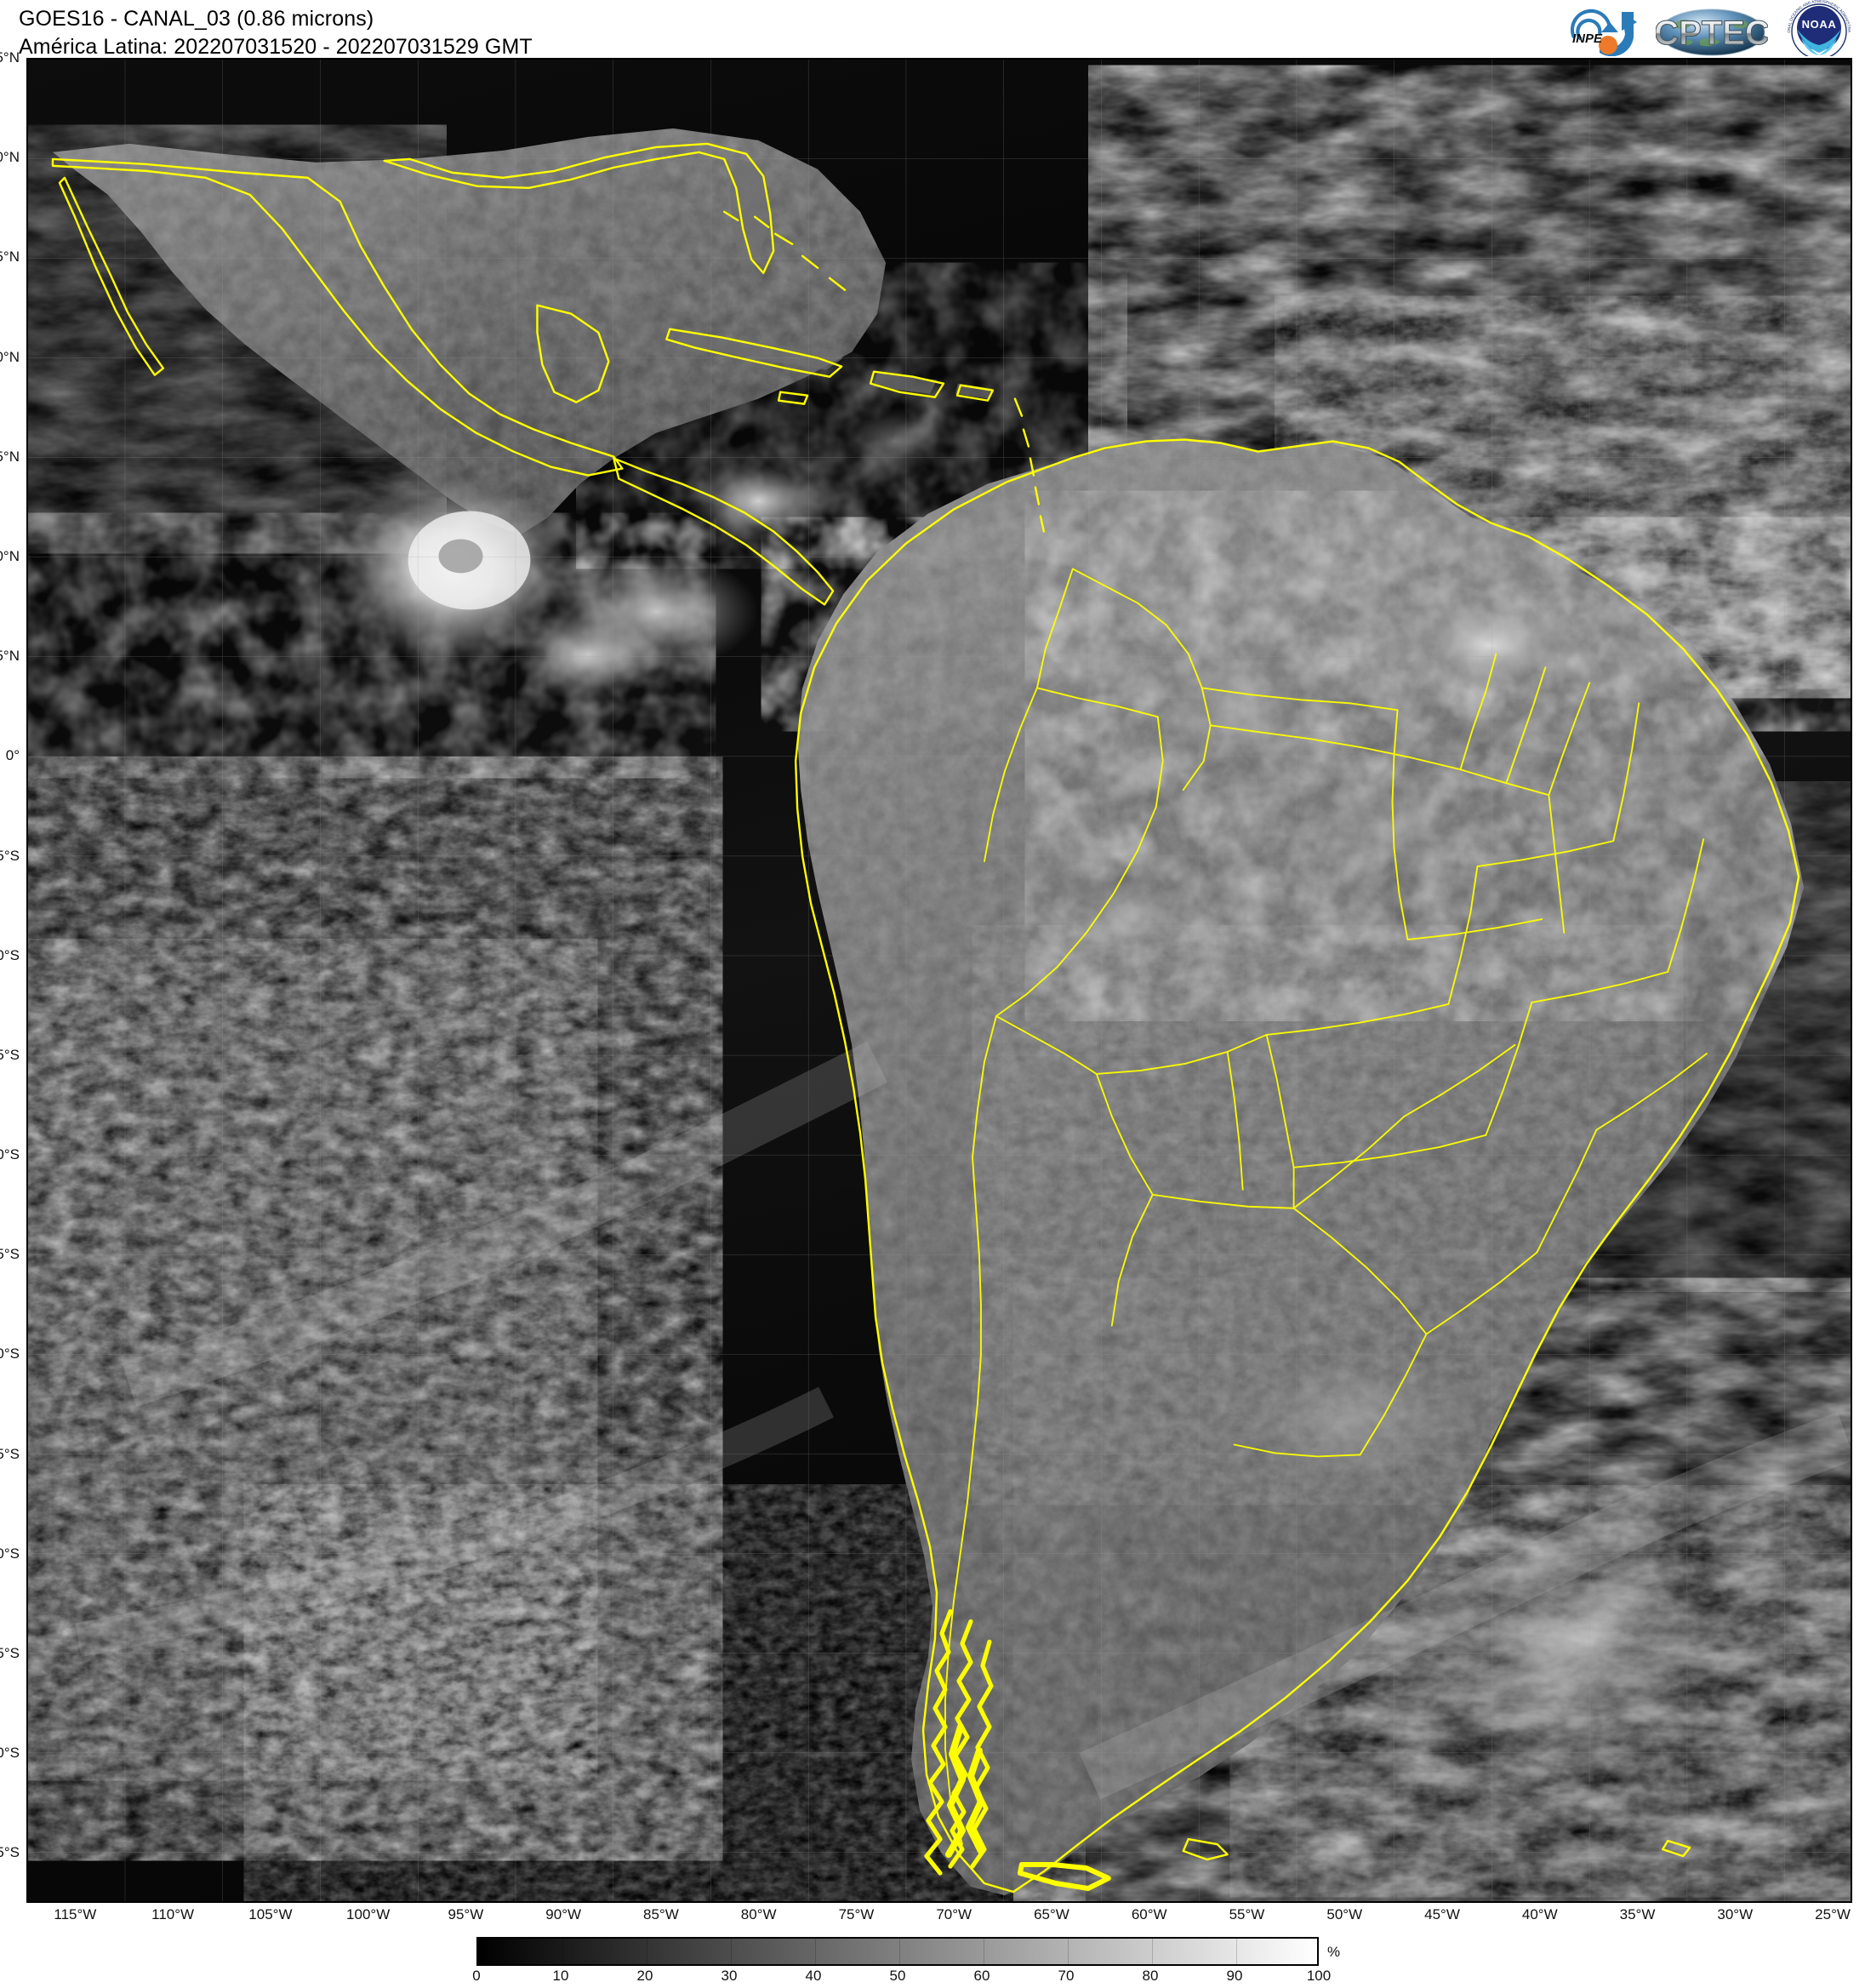 This screenshot has height=1988, width=1865. I want to click on lat-tick-label: 25°N, so click(10, 257).